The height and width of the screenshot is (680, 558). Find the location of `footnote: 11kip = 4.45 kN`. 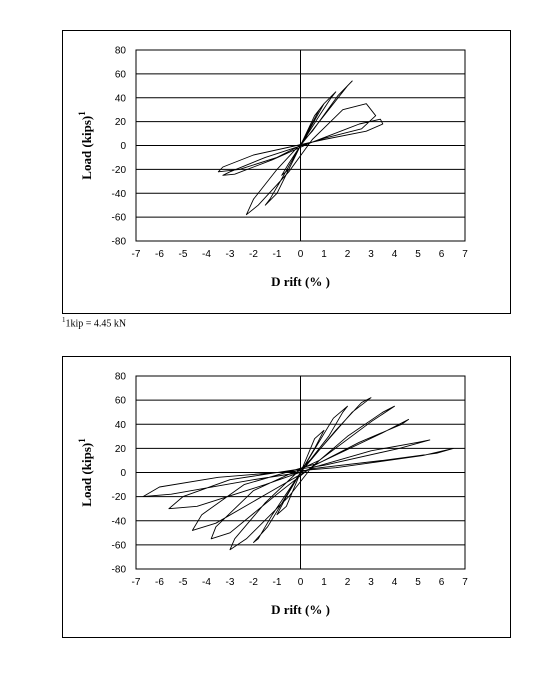

footnote: 11kip = 4.45 kN is located at coordinates (94, 322).